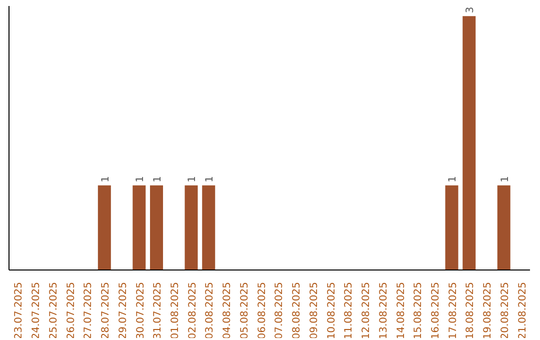 This screenshot has width=540, height=340. I want to click on x-tick-label: 17.08.2025, so click(453, 311).